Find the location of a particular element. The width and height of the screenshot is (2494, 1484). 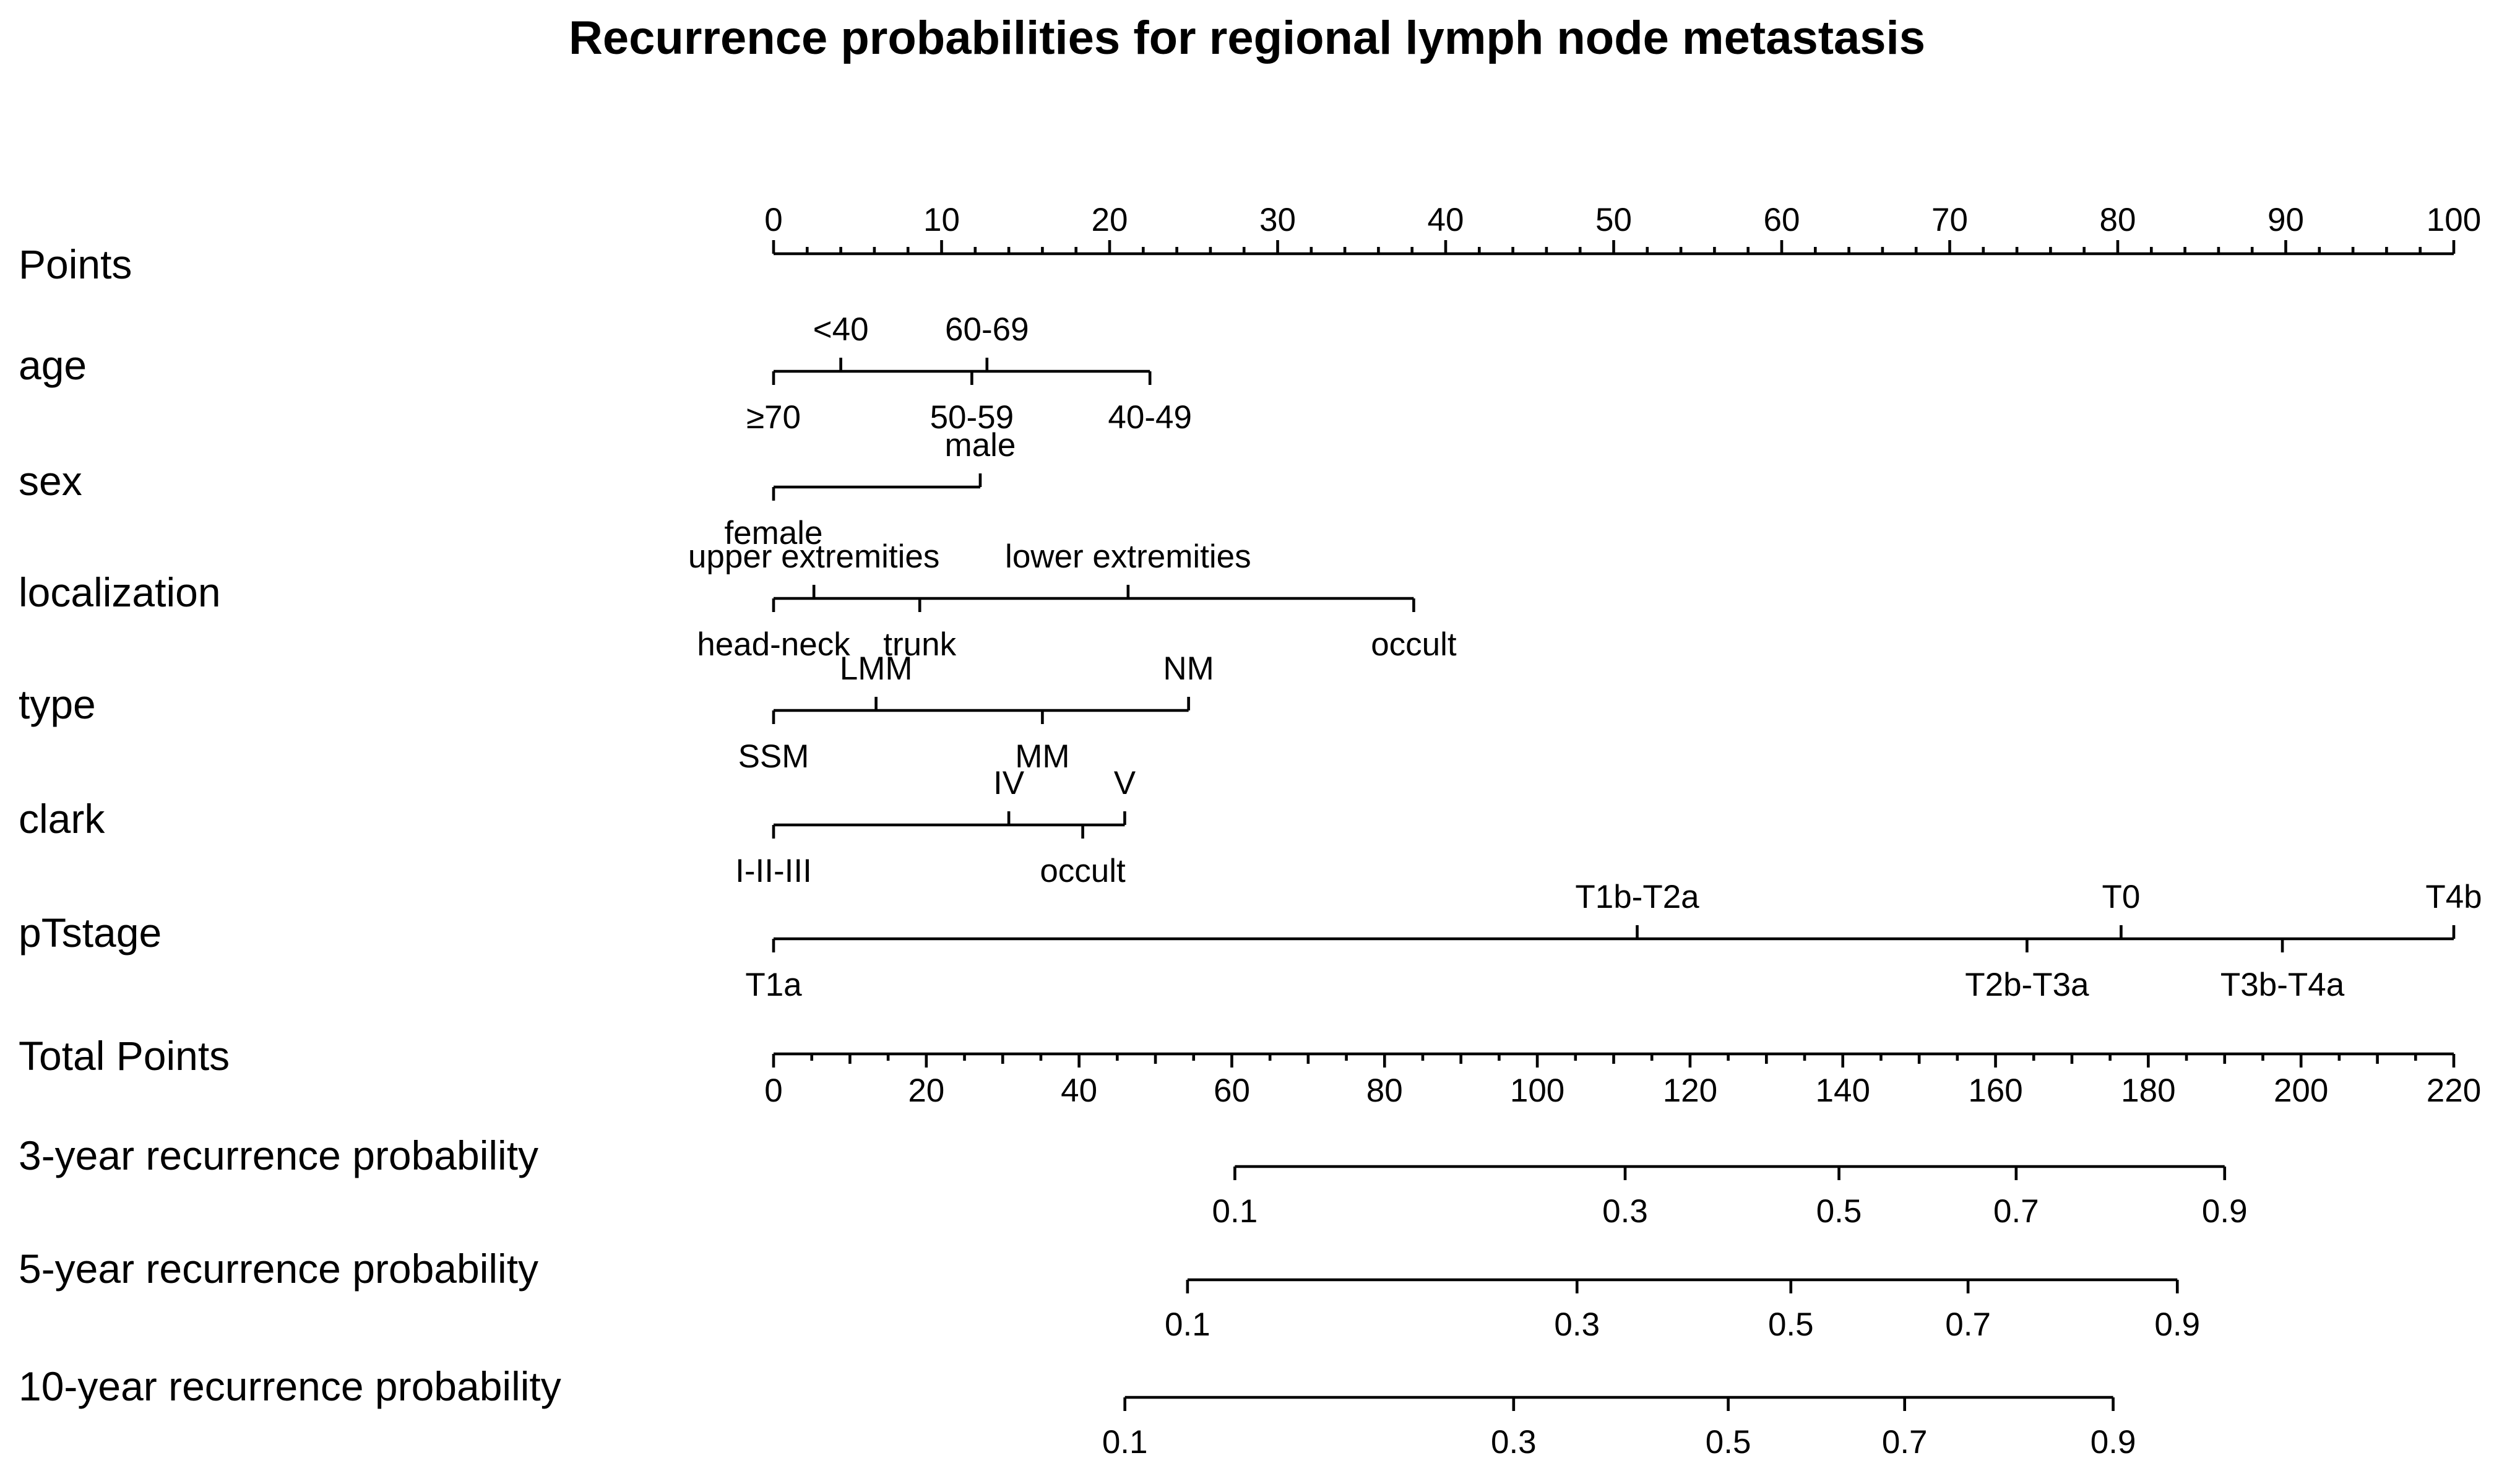

level-label: ≥70 is located at coordinates (773, 417).